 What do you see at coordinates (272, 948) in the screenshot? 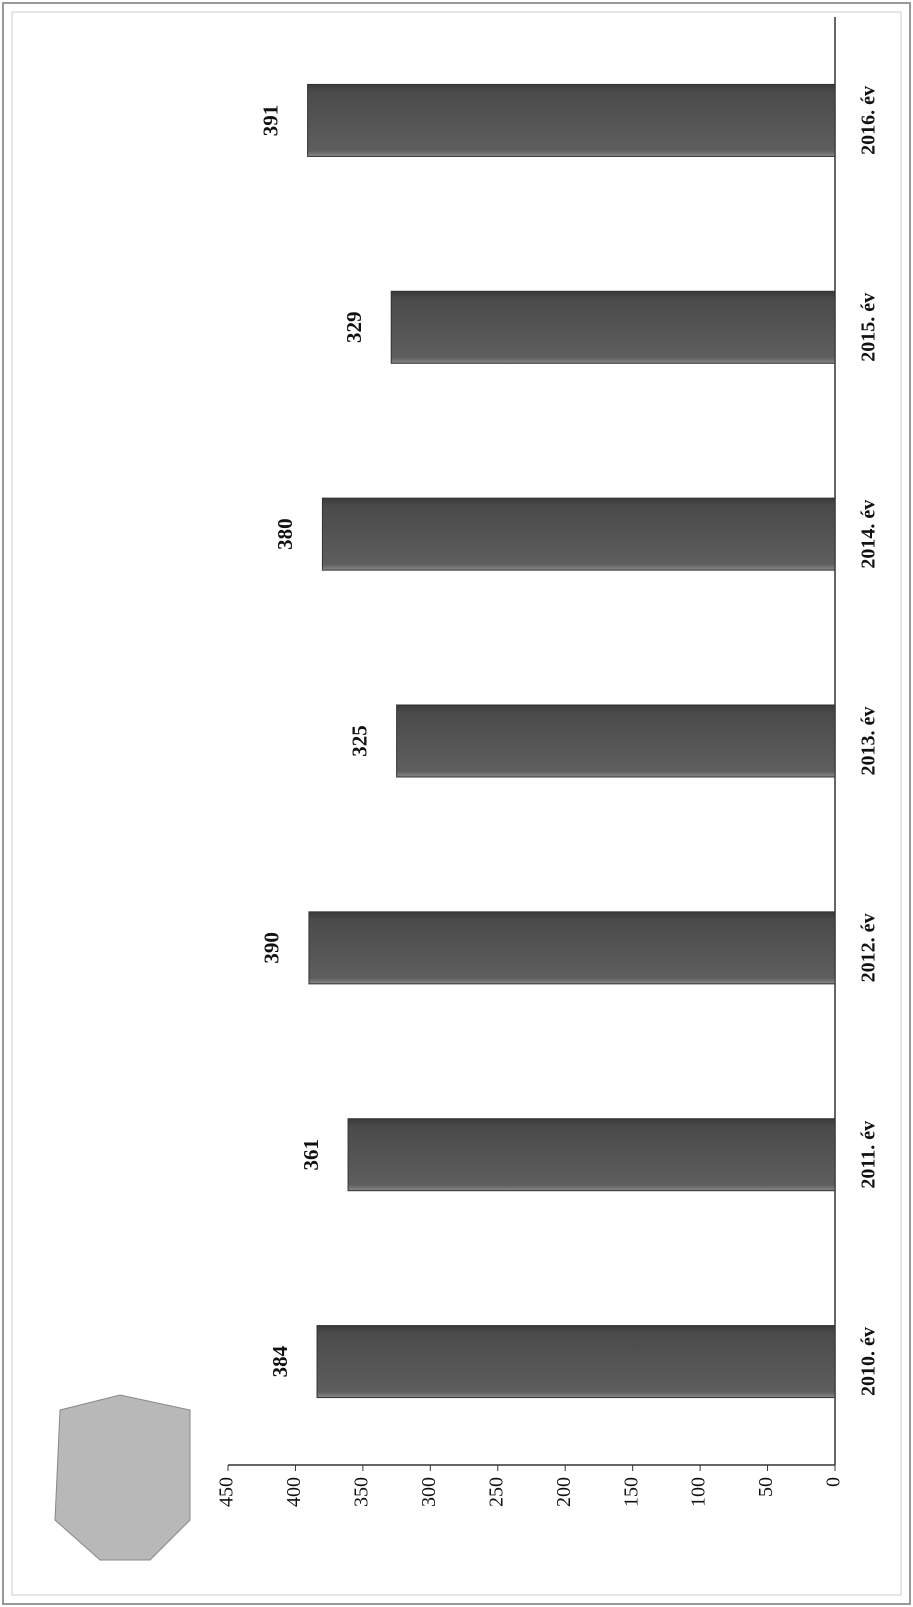
I see `value-label: 390` at bounding box center [272, 948].